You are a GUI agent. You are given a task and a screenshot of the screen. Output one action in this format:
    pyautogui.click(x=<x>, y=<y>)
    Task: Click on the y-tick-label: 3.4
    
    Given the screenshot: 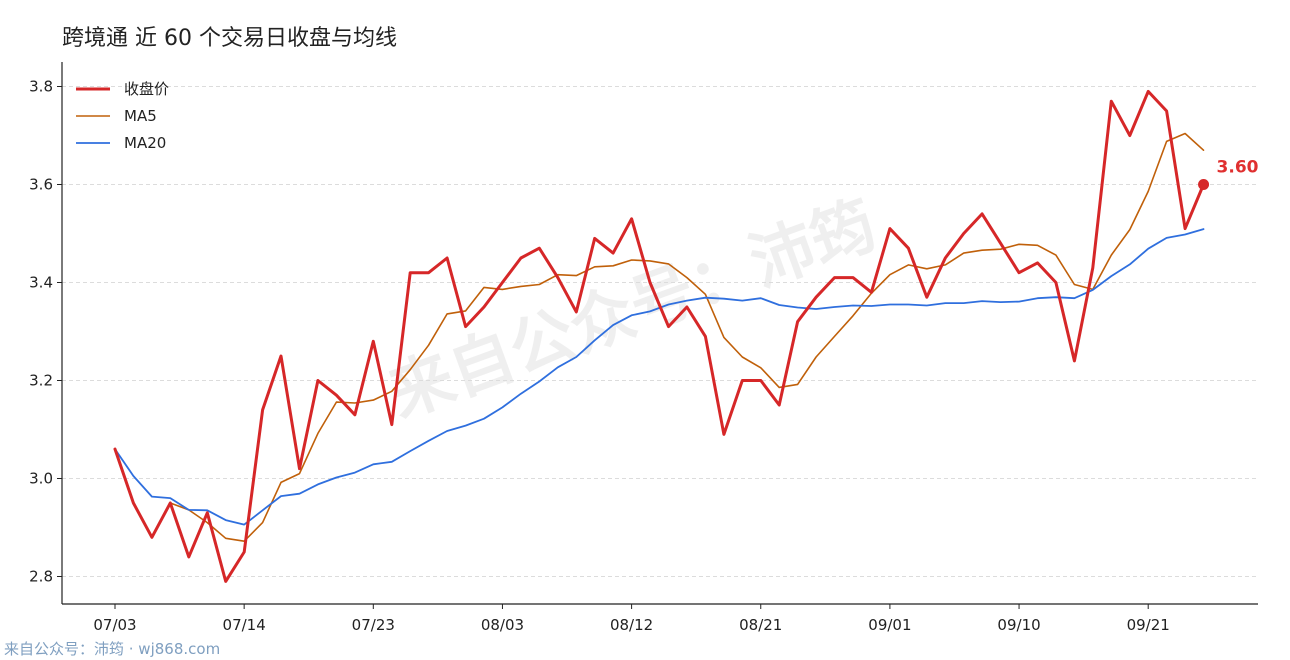 What is the action you would take?
    pyautogui.click(x=41, y=283)
    